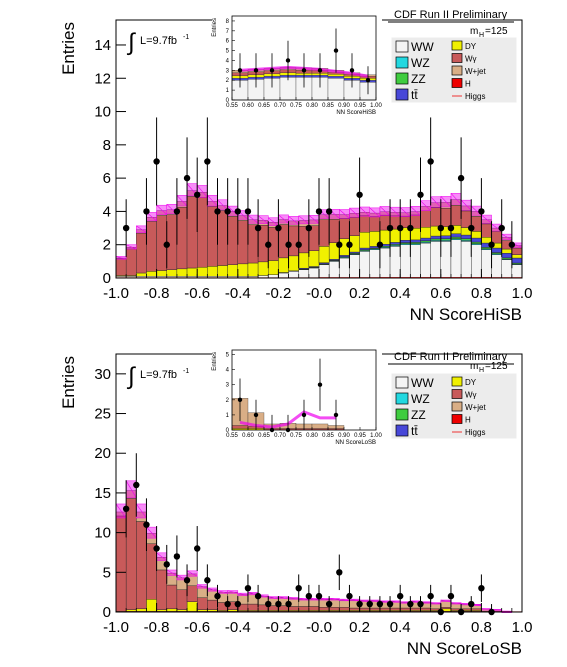 Image resolution: width=567 pixels, height=667 pixels. I want to click on x-tick-label: -0.2, so click(278, 627).